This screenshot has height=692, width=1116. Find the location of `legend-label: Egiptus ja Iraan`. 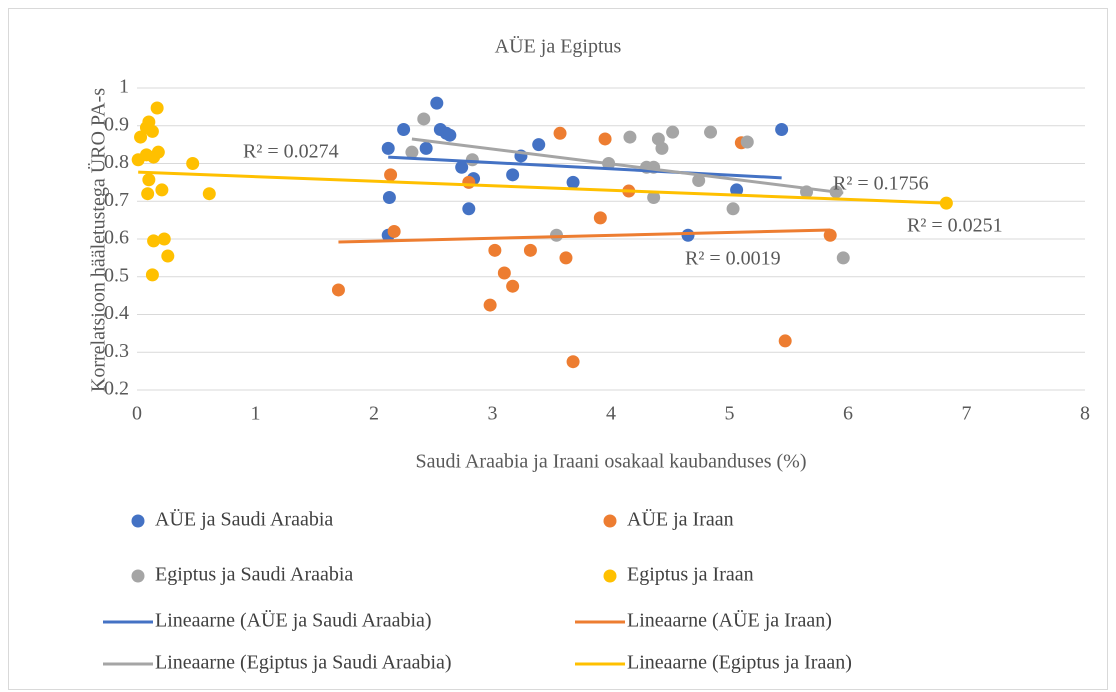

legend-label: Egiptus ja Iraan is located at coordinates (690, 575).